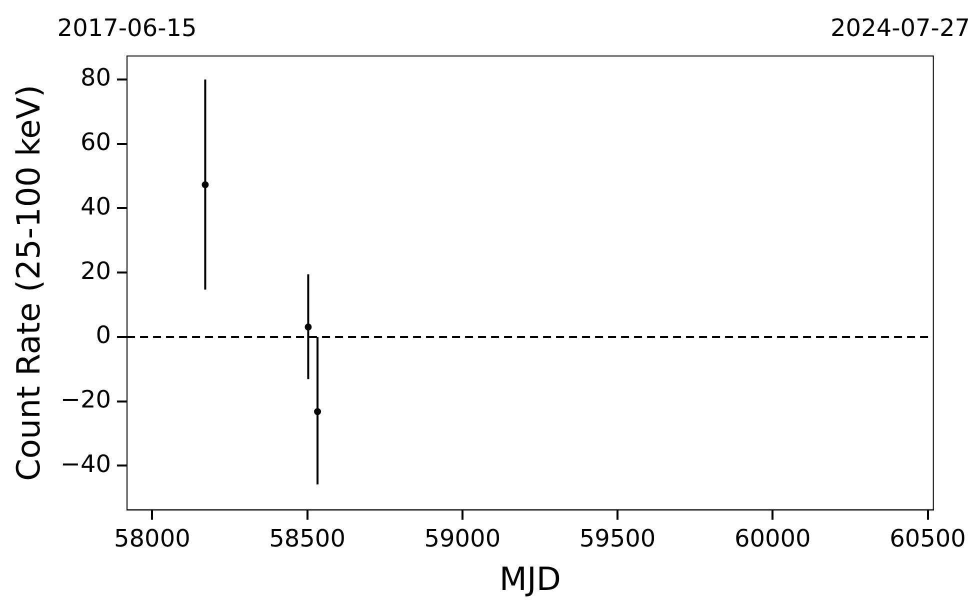 This screenshot has height=613, width=980. Describe the element at coordinates (530, 579) in the screenshot. I see `x-axis-title: MJD` at that location.